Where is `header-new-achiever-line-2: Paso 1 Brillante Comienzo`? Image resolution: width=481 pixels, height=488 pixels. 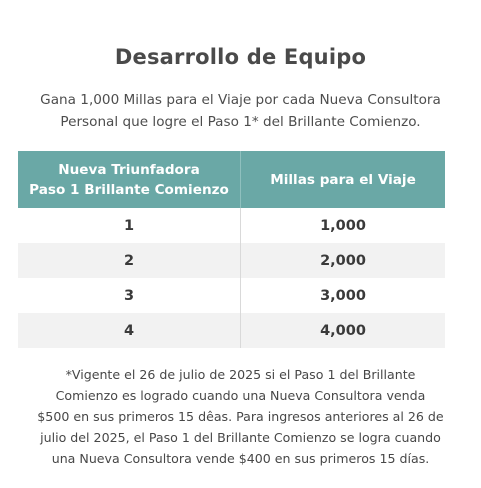
header-new-achiever-line-2: Paso 1 Brillante Comienzo is located at coordinates (129, 189).